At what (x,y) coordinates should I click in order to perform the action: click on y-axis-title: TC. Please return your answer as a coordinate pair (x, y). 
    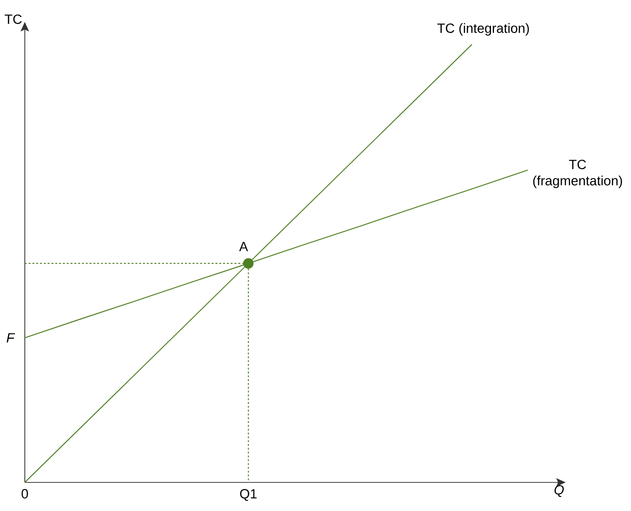
    Looking at the image, I should click on (13, 19).